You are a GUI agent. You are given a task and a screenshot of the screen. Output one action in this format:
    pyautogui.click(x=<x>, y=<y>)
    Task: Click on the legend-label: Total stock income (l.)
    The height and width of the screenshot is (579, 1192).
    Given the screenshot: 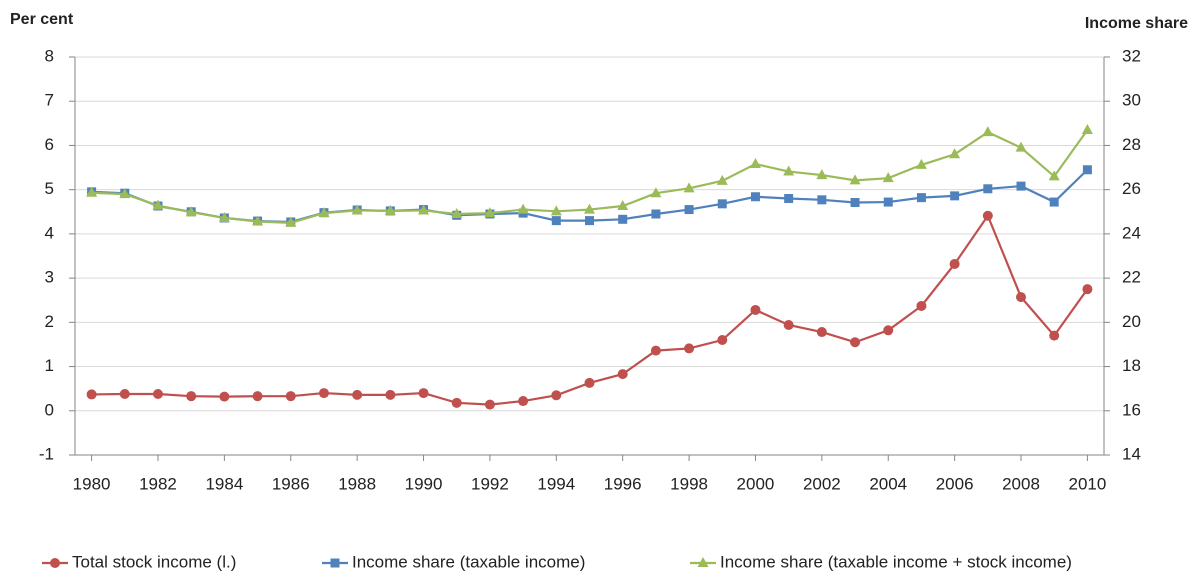 What is the action you would take?
    pyautogui.click(x=154, y=561)
    